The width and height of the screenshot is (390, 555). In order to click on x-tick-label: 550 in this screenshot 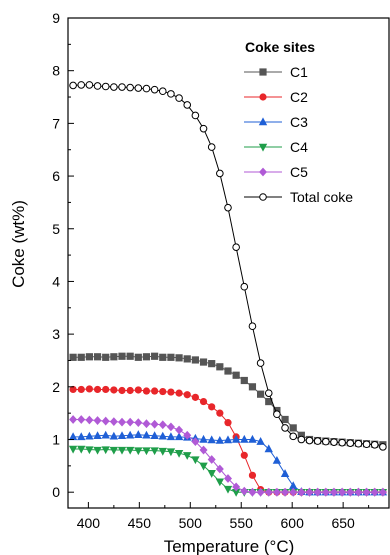, I will do `click(242, 523)`.